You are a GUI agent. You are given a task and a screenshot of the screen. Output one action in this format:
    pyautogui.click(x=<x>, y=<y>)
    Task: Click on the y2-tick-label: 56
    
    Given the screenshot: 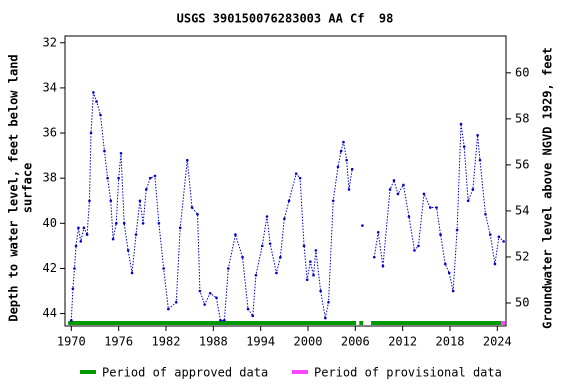 What is the action you would take?
    pyautogui.click(x=522, y=164)
    